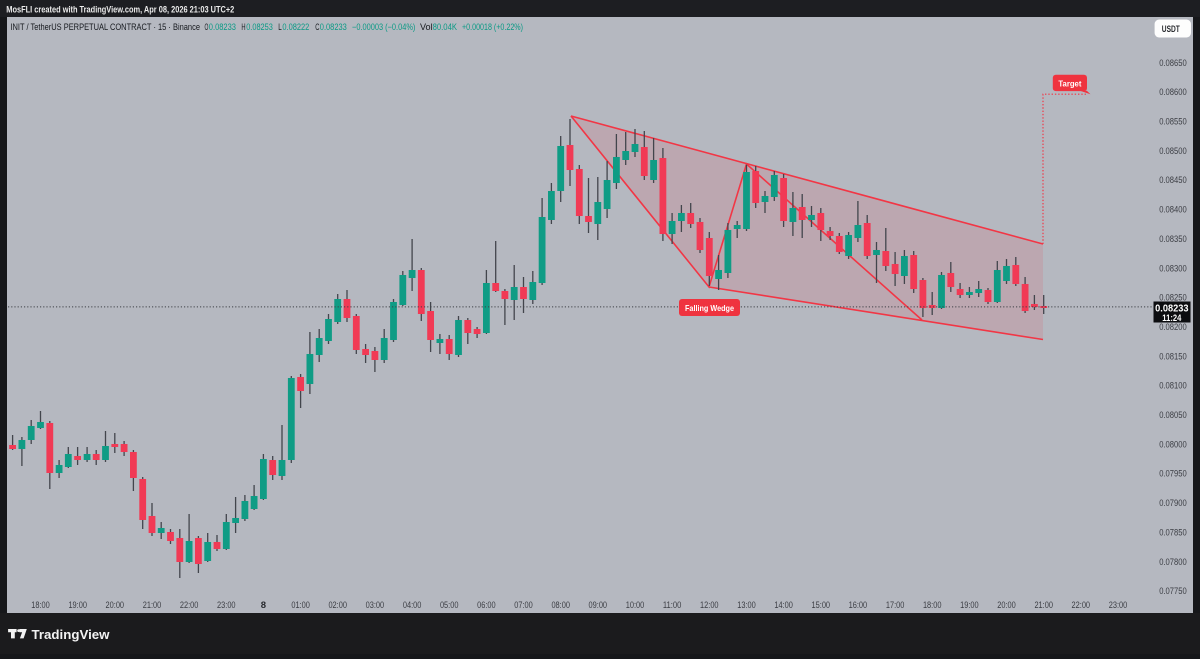  Describe the element at coordinates (1173, 415) in the screenshot. I see `svg-text: 0.08050` at that location.